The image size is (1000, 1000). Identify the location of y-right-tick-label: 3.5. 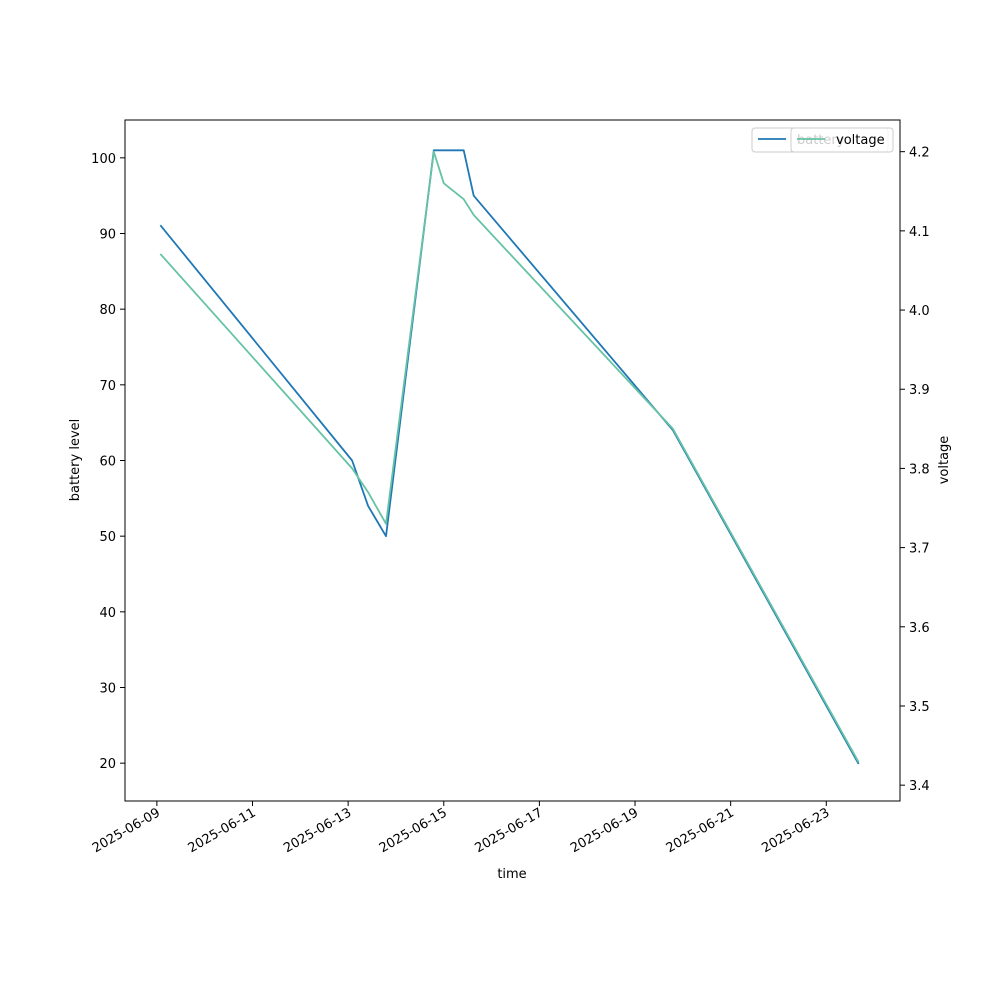
(919, 707).